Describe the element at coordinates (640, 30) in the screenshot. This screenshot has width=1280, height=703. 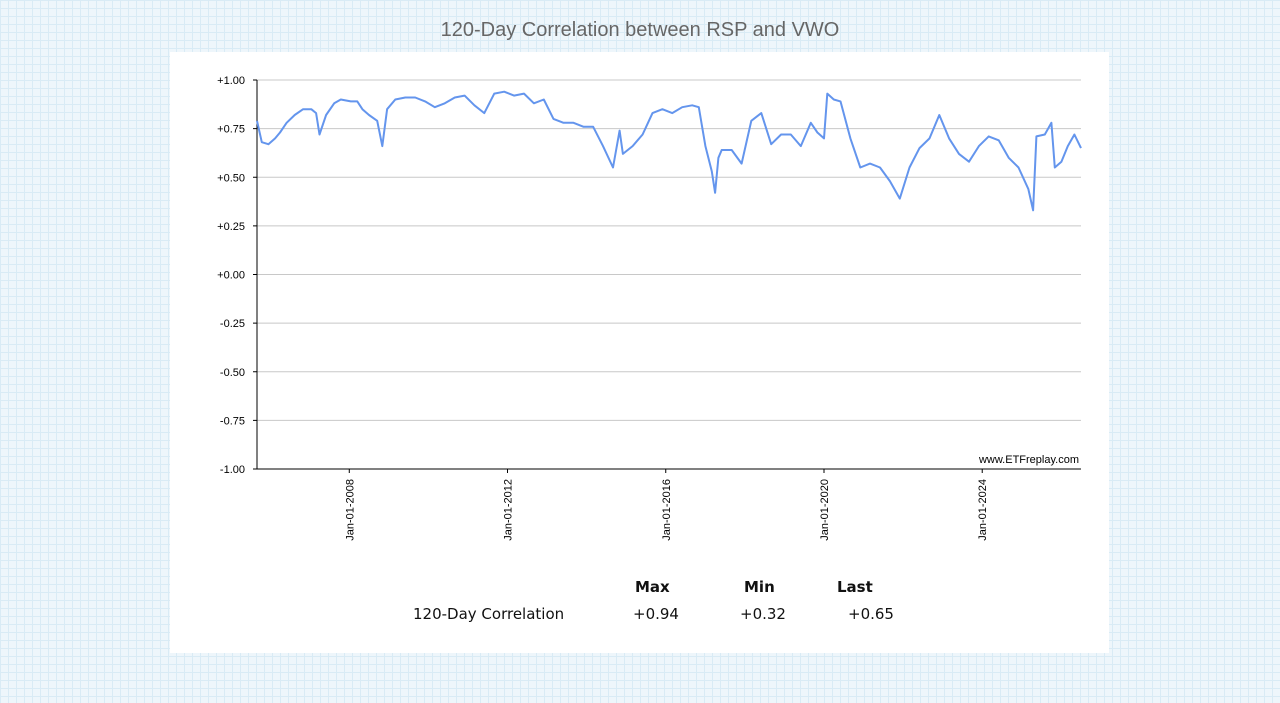
I see `chart-title: 120-Day Correlation between RSP and VWO` at that location.